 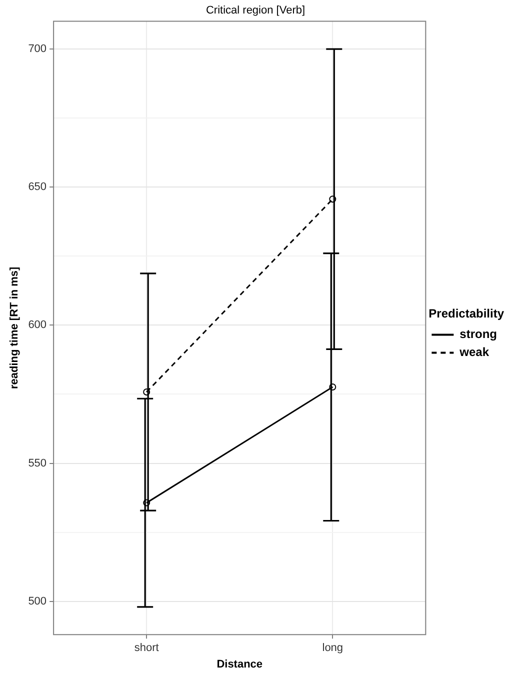 What do you see at coordinates (466, 313) in the screenshot?
I see `legend-title: Predictability` at bounding box center [466, 313].